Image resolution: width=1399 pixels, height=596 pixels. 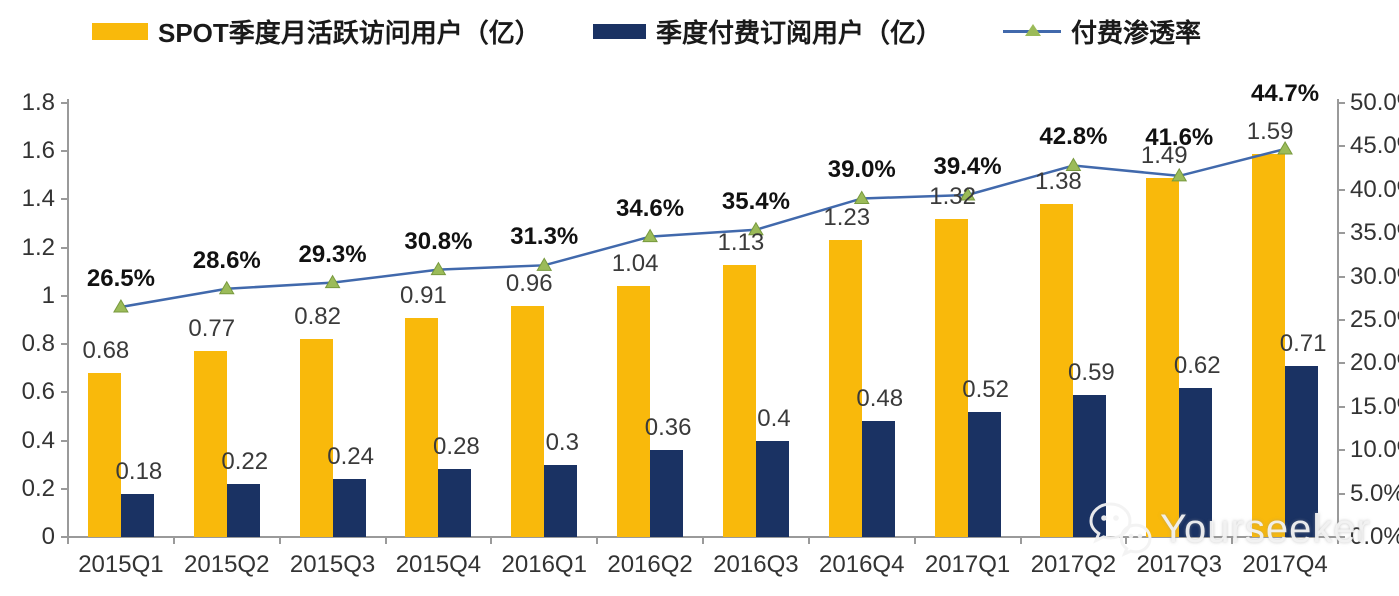 What do you see at coordinates (226, 260) in the screenshot?
I see `penetration-percent-label: 28.6%` at bounding box center [226, 260].